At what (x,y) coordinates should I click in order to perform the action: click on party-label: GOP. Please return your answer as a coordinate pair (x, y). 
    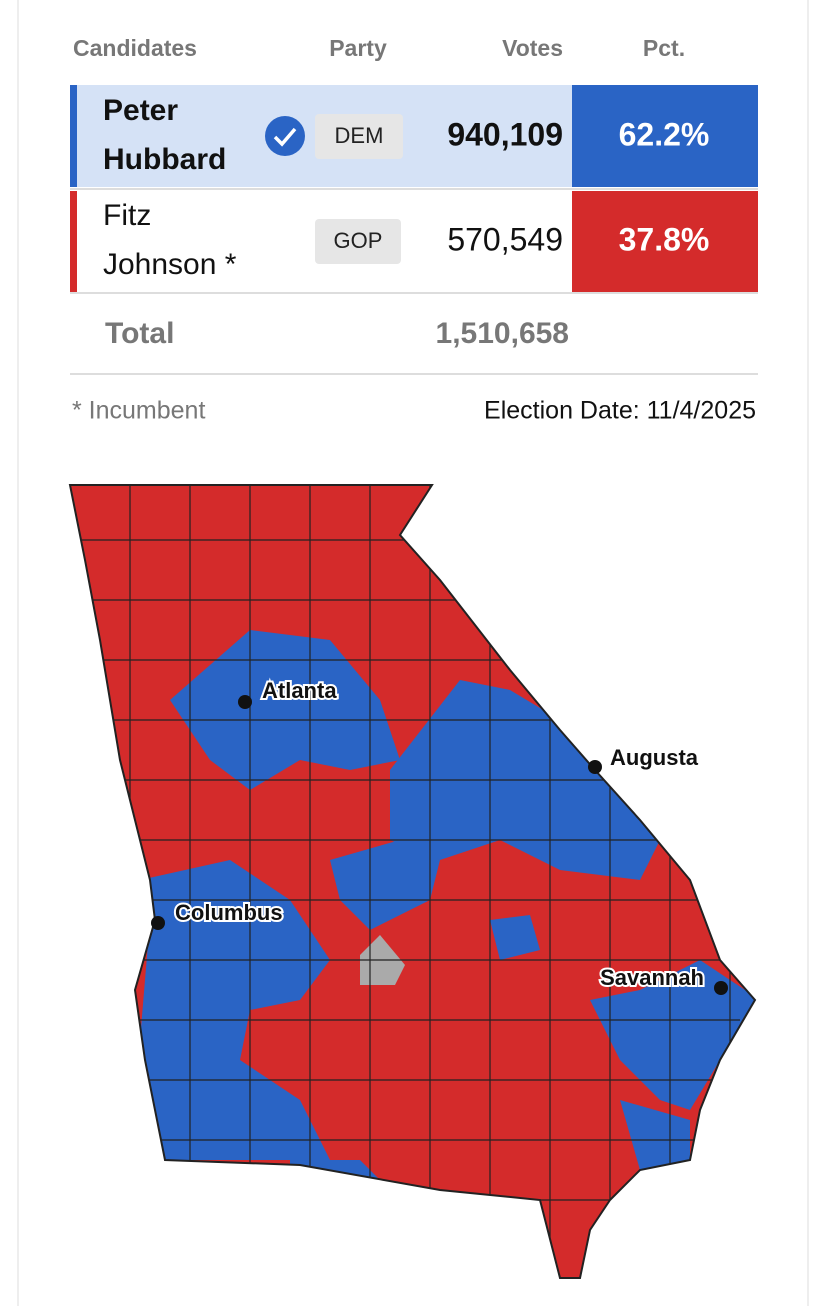
    Looking at the image, I should click on (358, 240).